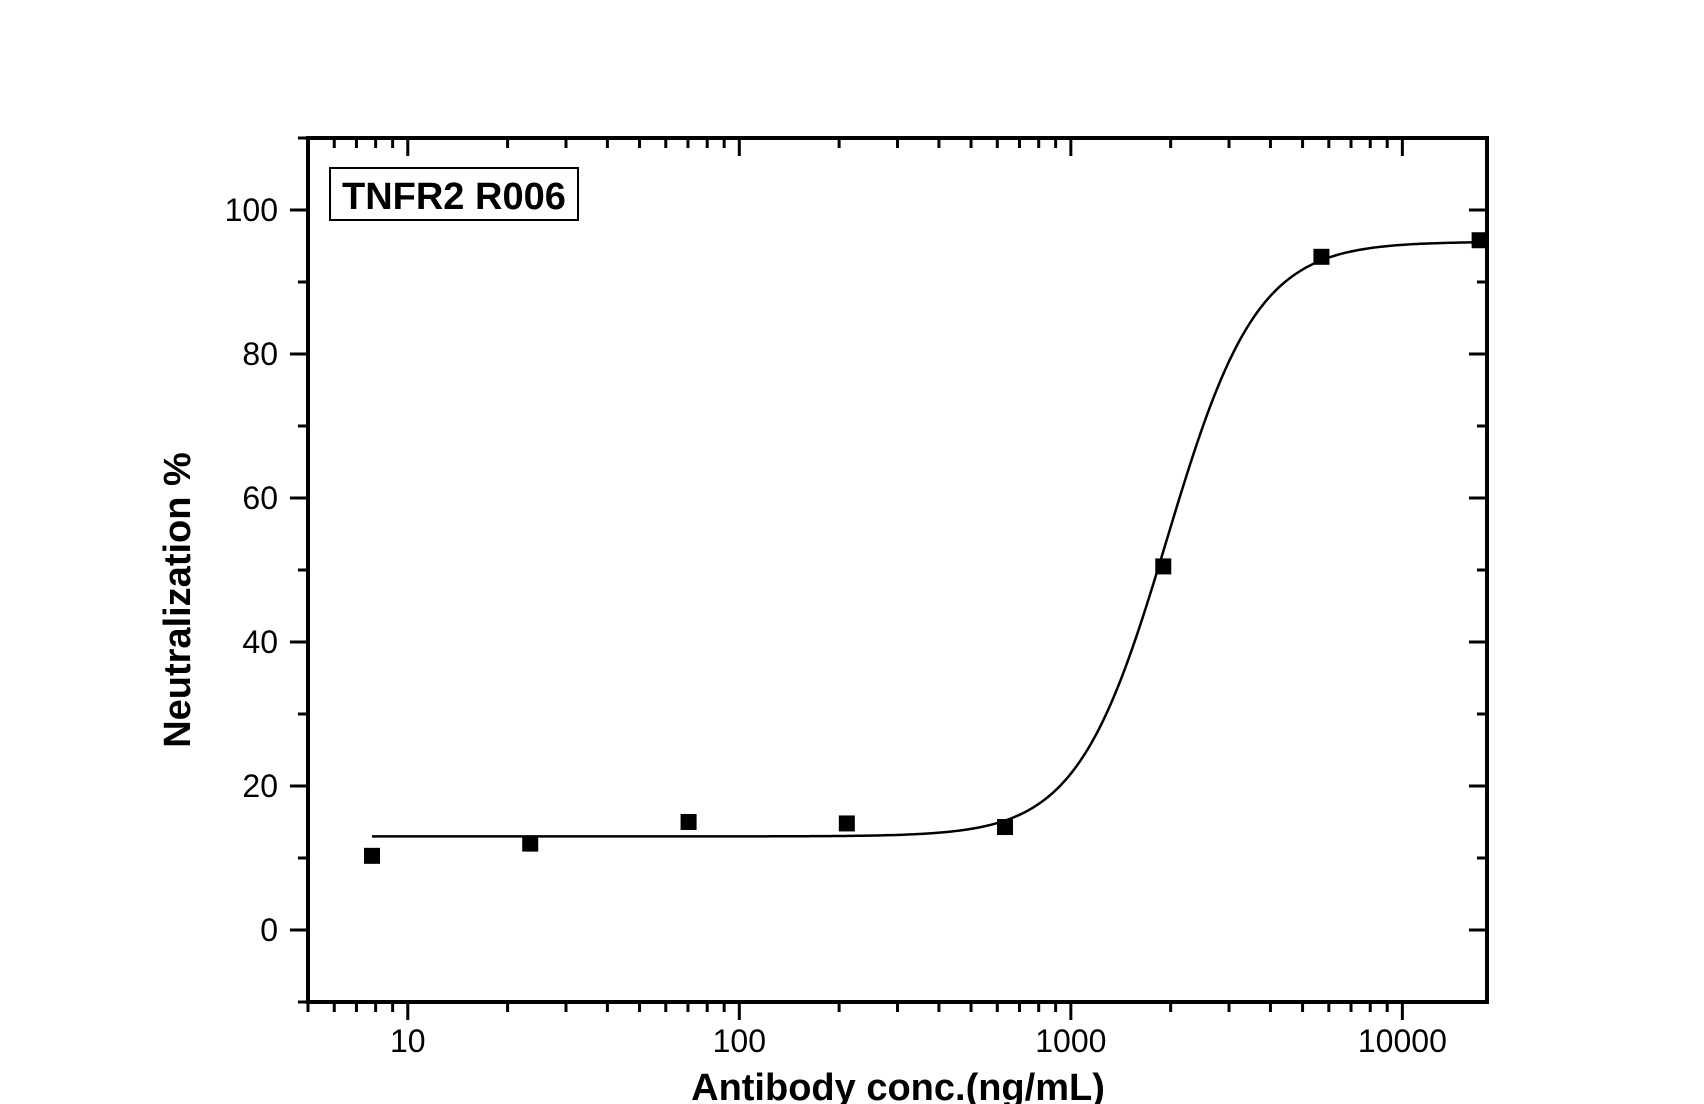  I want to click on y-tick-label: 40, so click(260, 642).